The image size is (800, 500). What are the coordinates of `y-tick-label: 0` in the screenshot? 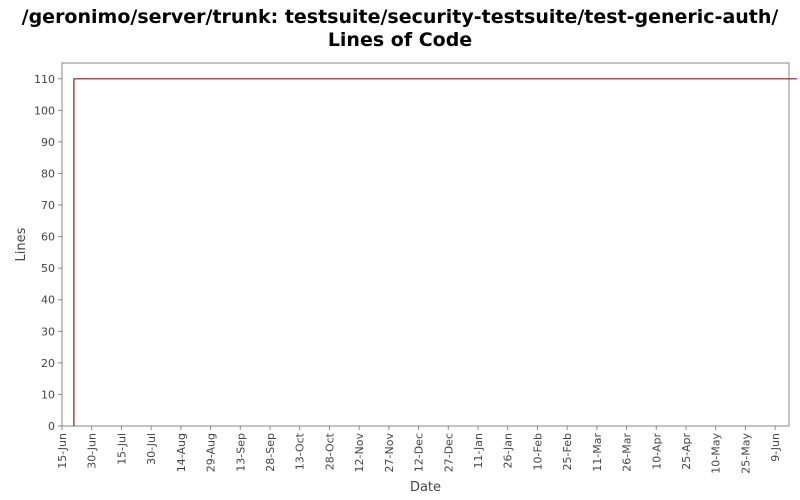 It's located at (51, 426).